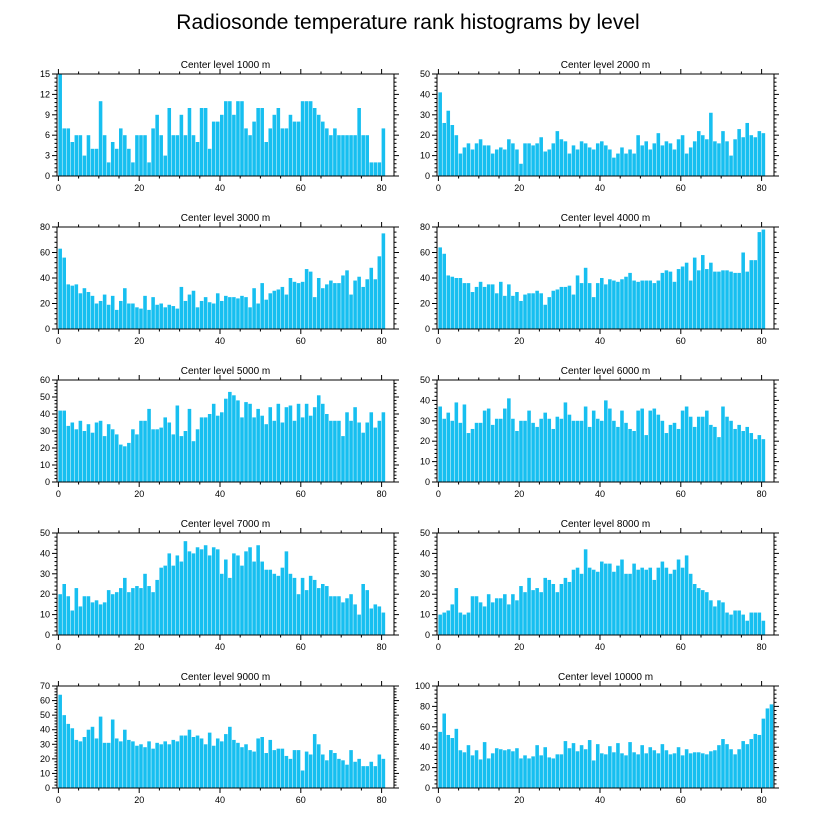  What do you see at coordinates (139, 647) in the screenshot?
I see `x-tick-label: 20` at bounding box center [139, 647].